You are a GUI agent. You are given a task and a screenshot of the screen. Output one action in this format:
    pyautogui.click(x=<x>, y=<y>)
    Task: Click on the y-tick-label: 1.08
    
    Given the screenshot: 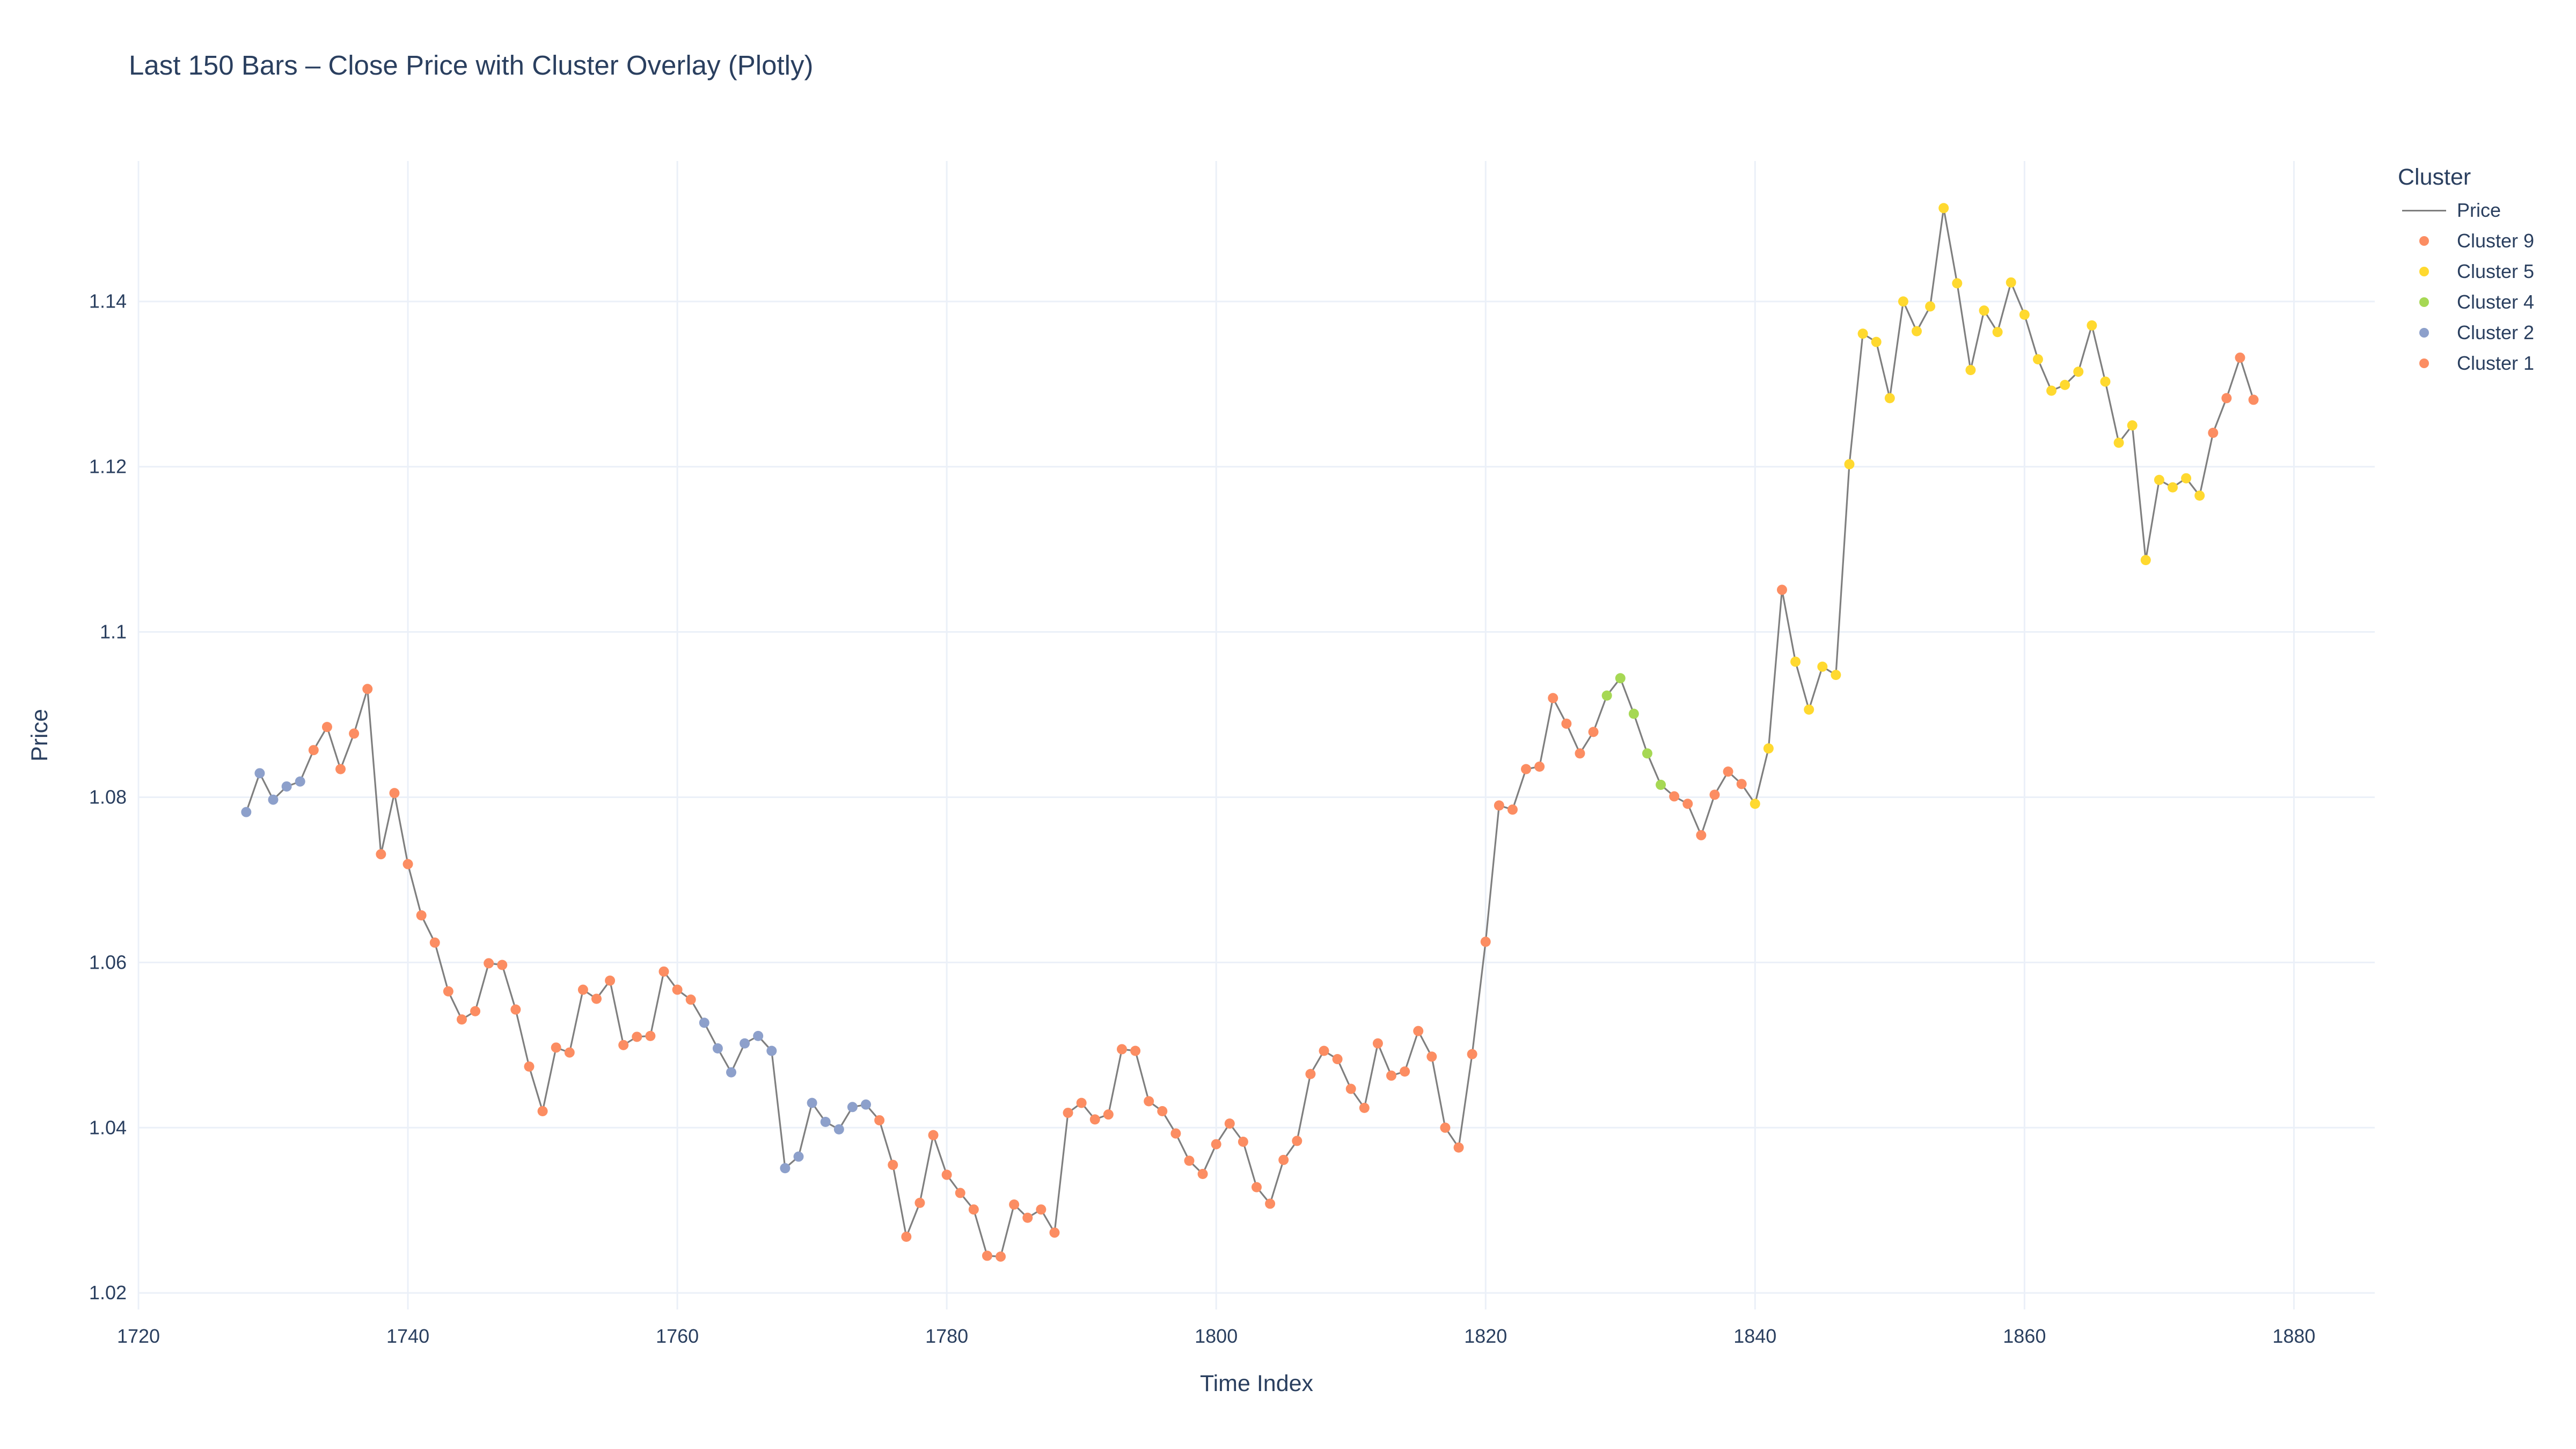 What is the action you would take?
    pyautogui.click(x=108, y=797)
    